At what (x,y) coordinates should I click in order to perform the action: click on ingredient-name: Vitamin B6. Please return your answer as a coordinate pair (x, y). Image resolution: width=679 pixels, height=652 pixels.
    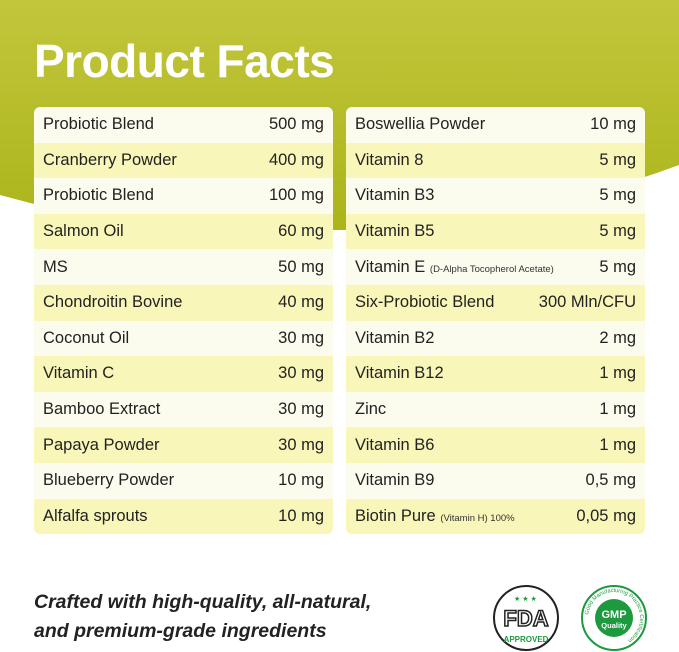
    Looking at the image, I should click on (395, 445).